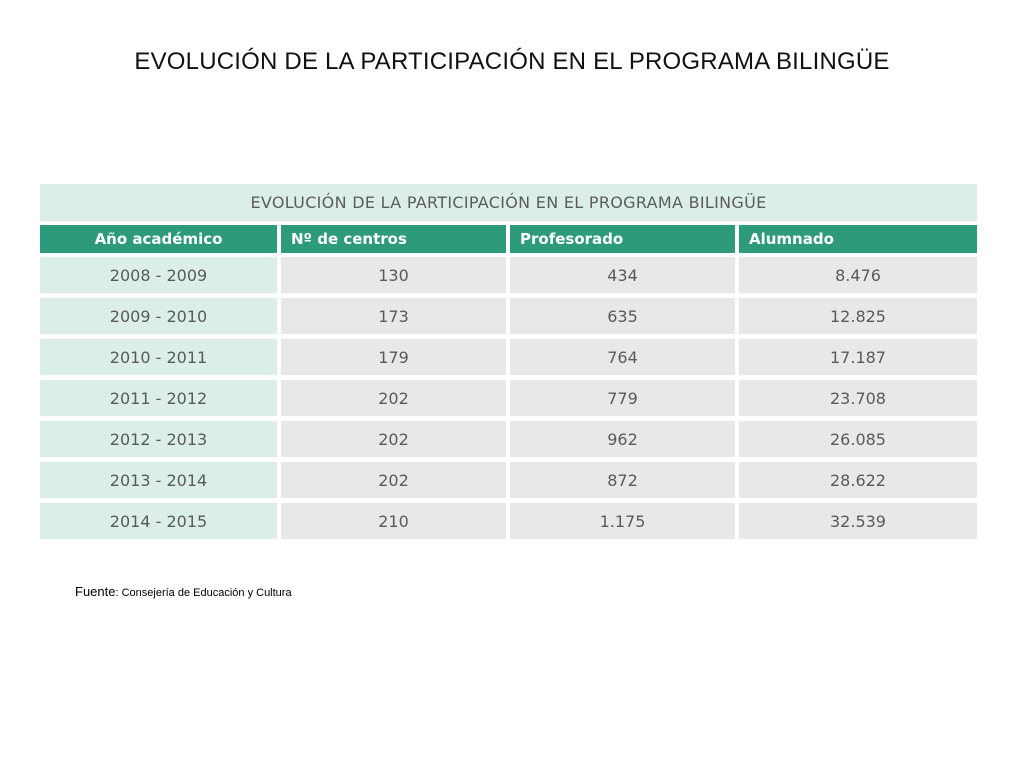 This screenshot has width=1024, height=768. I want to click on column-header-centers: Nº de centros, so click(395, 241).